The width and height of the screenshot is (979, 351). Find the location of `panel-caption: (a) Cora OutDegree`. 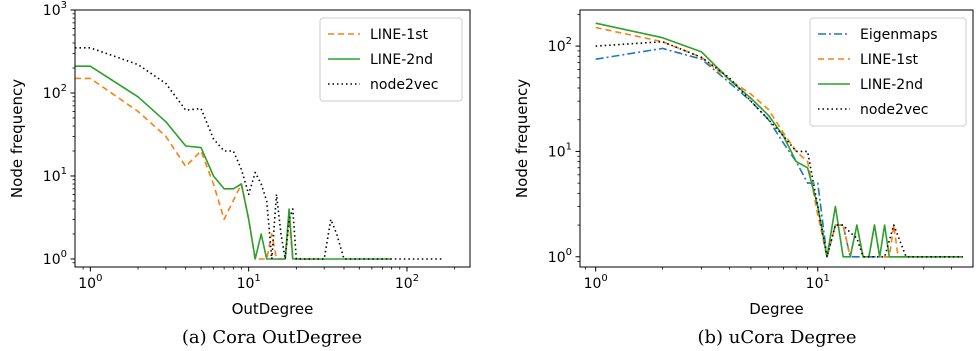

panel-caption: (a) Cora OutDegree is located at coordinates (272, 337).